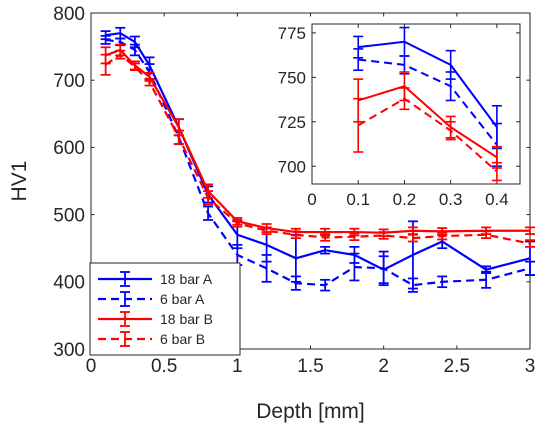 The width and height of the screenshot is (550, 434). What do you see at coordinates (165, 309) in the screenshot?
I see `legend: 18 bar A 6 bar A 18 bar B 6 bar B` at bounding box center [165, 309].